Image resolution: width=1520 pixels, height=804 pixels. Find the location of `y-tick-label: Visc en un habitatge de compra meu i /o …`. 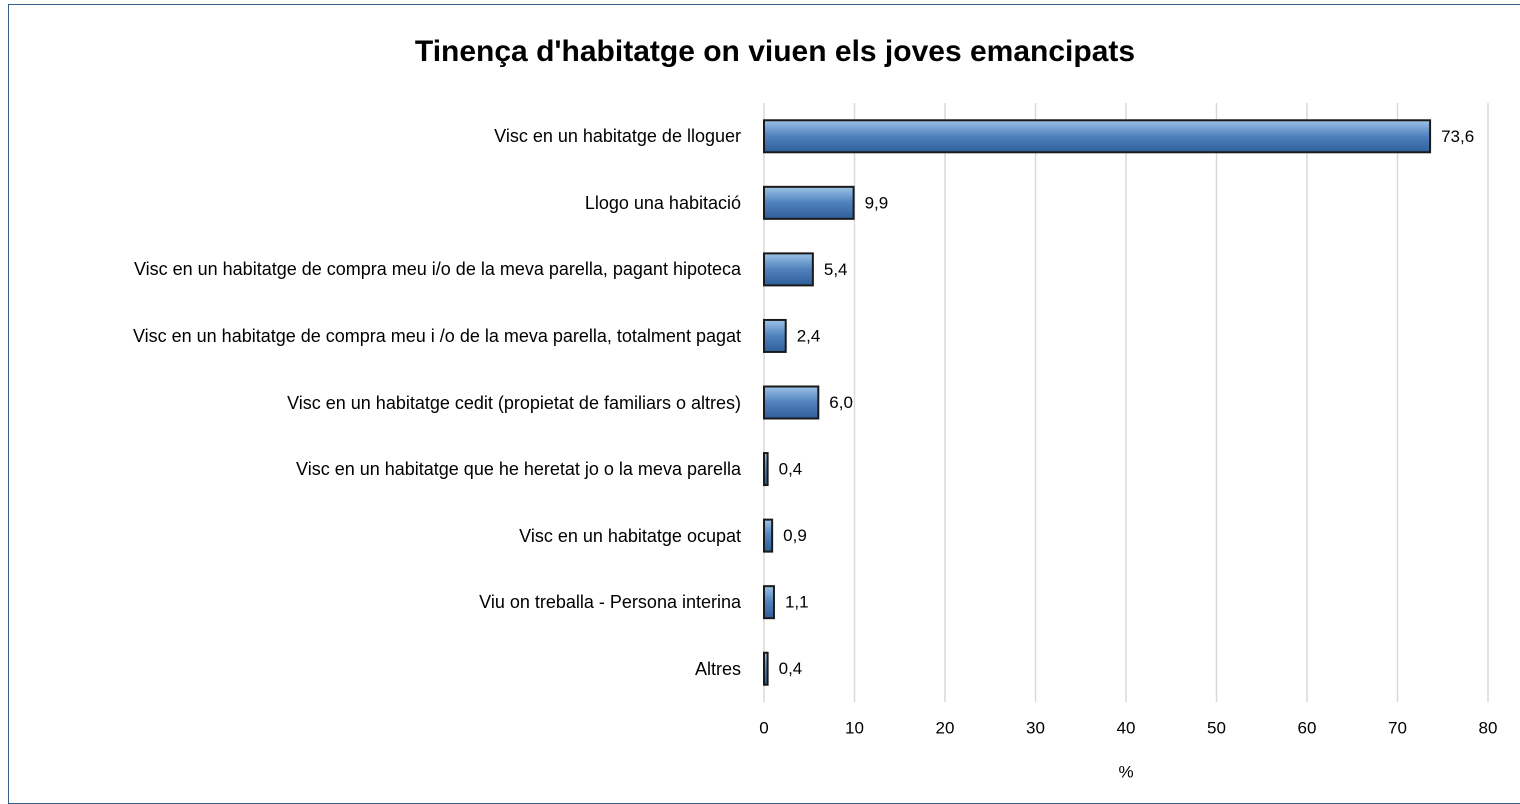

y-tick-label: Visc en un habitatge de compra meu i /o … is located at coordinates (436, 335).